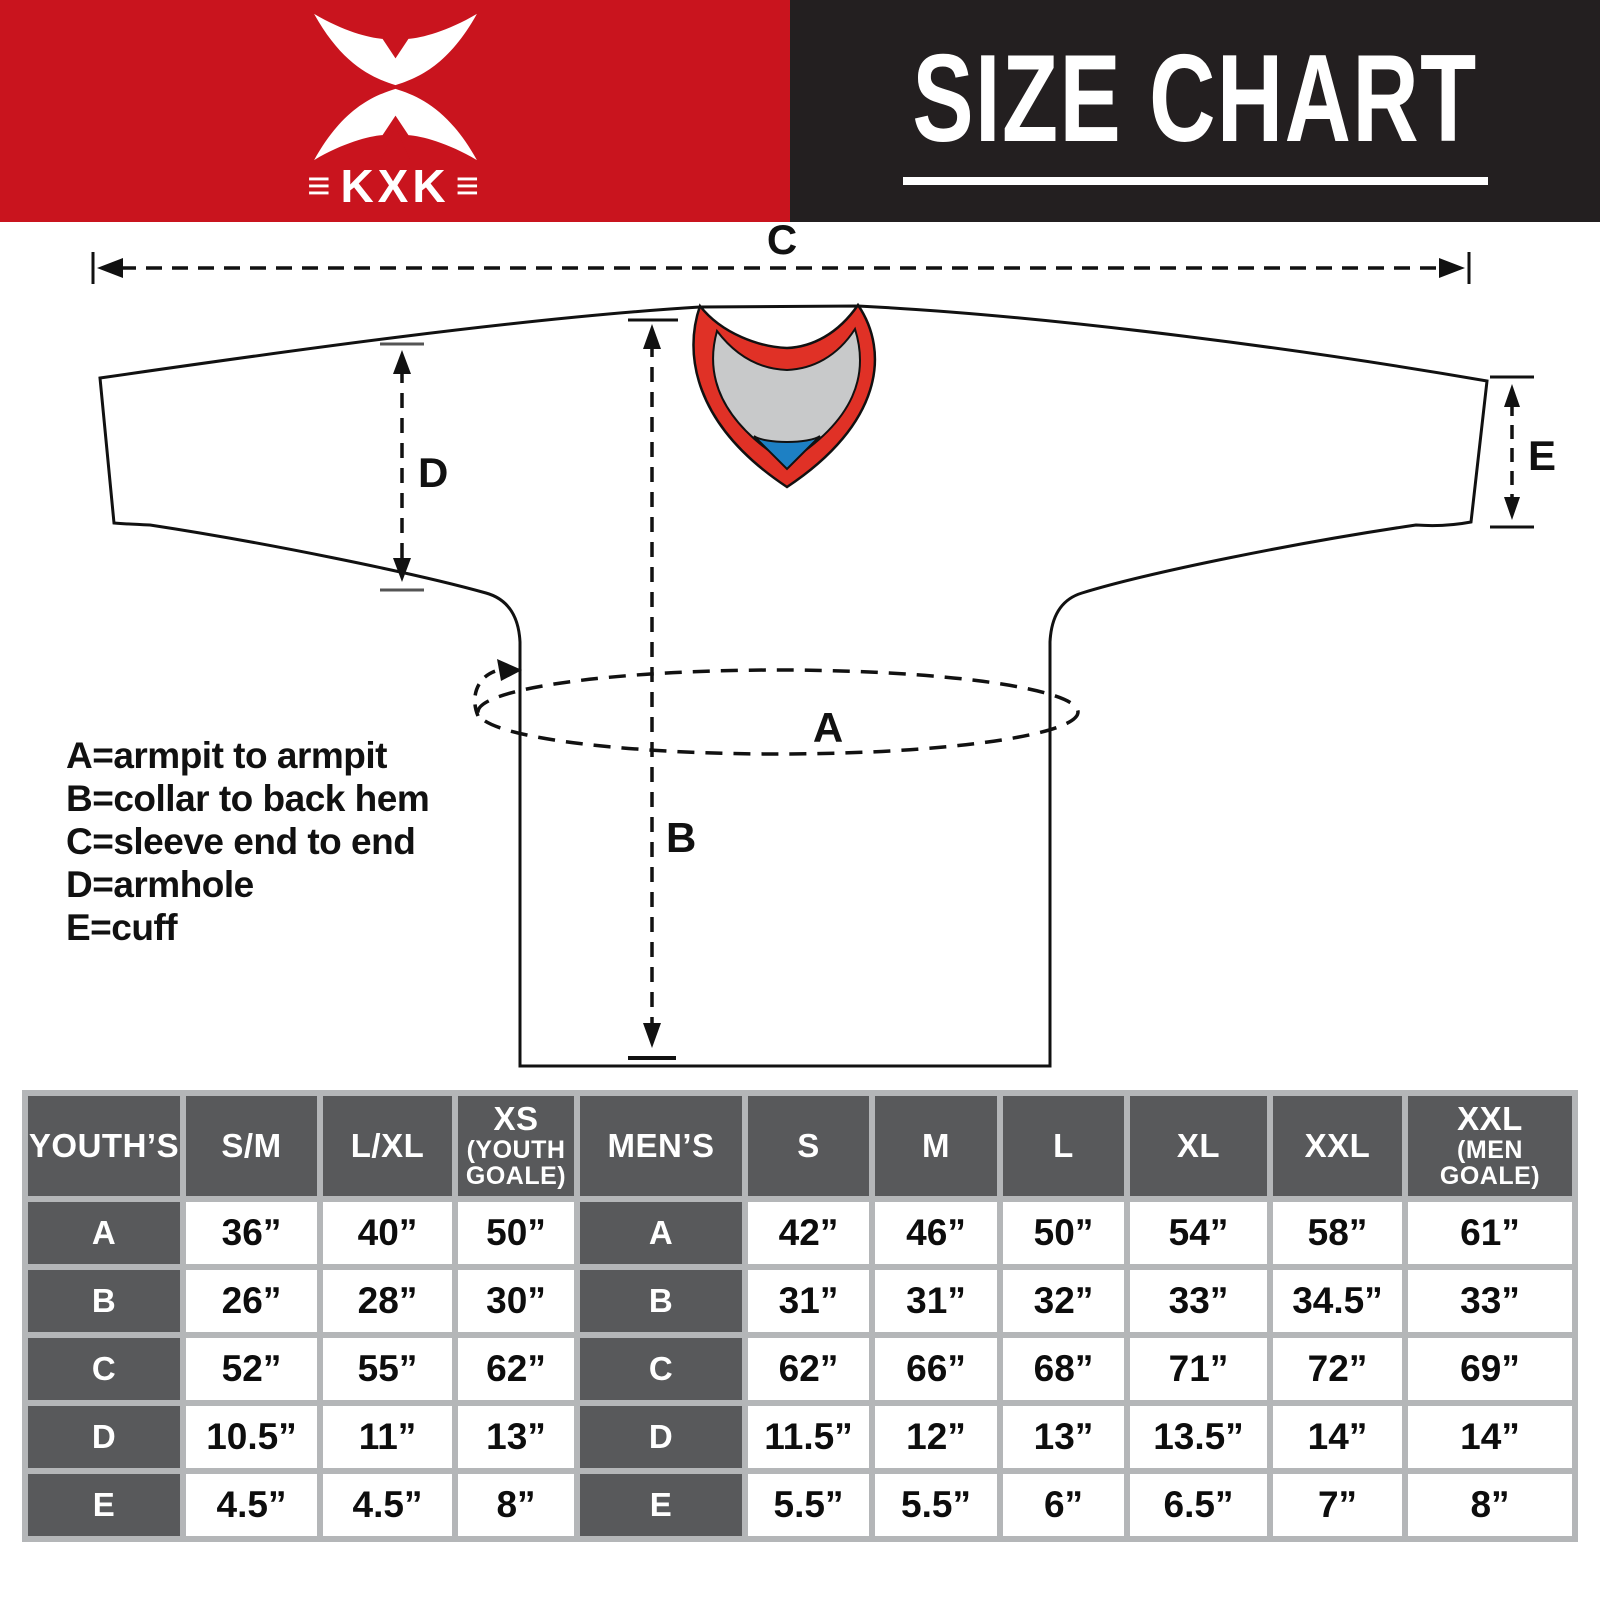 This screenshot has height=1600, width=1600. What do you see at coordinates (1063, 1369) in the screenshot?
I see `cell-value: 68”` at bounding box center [1063, 1369].